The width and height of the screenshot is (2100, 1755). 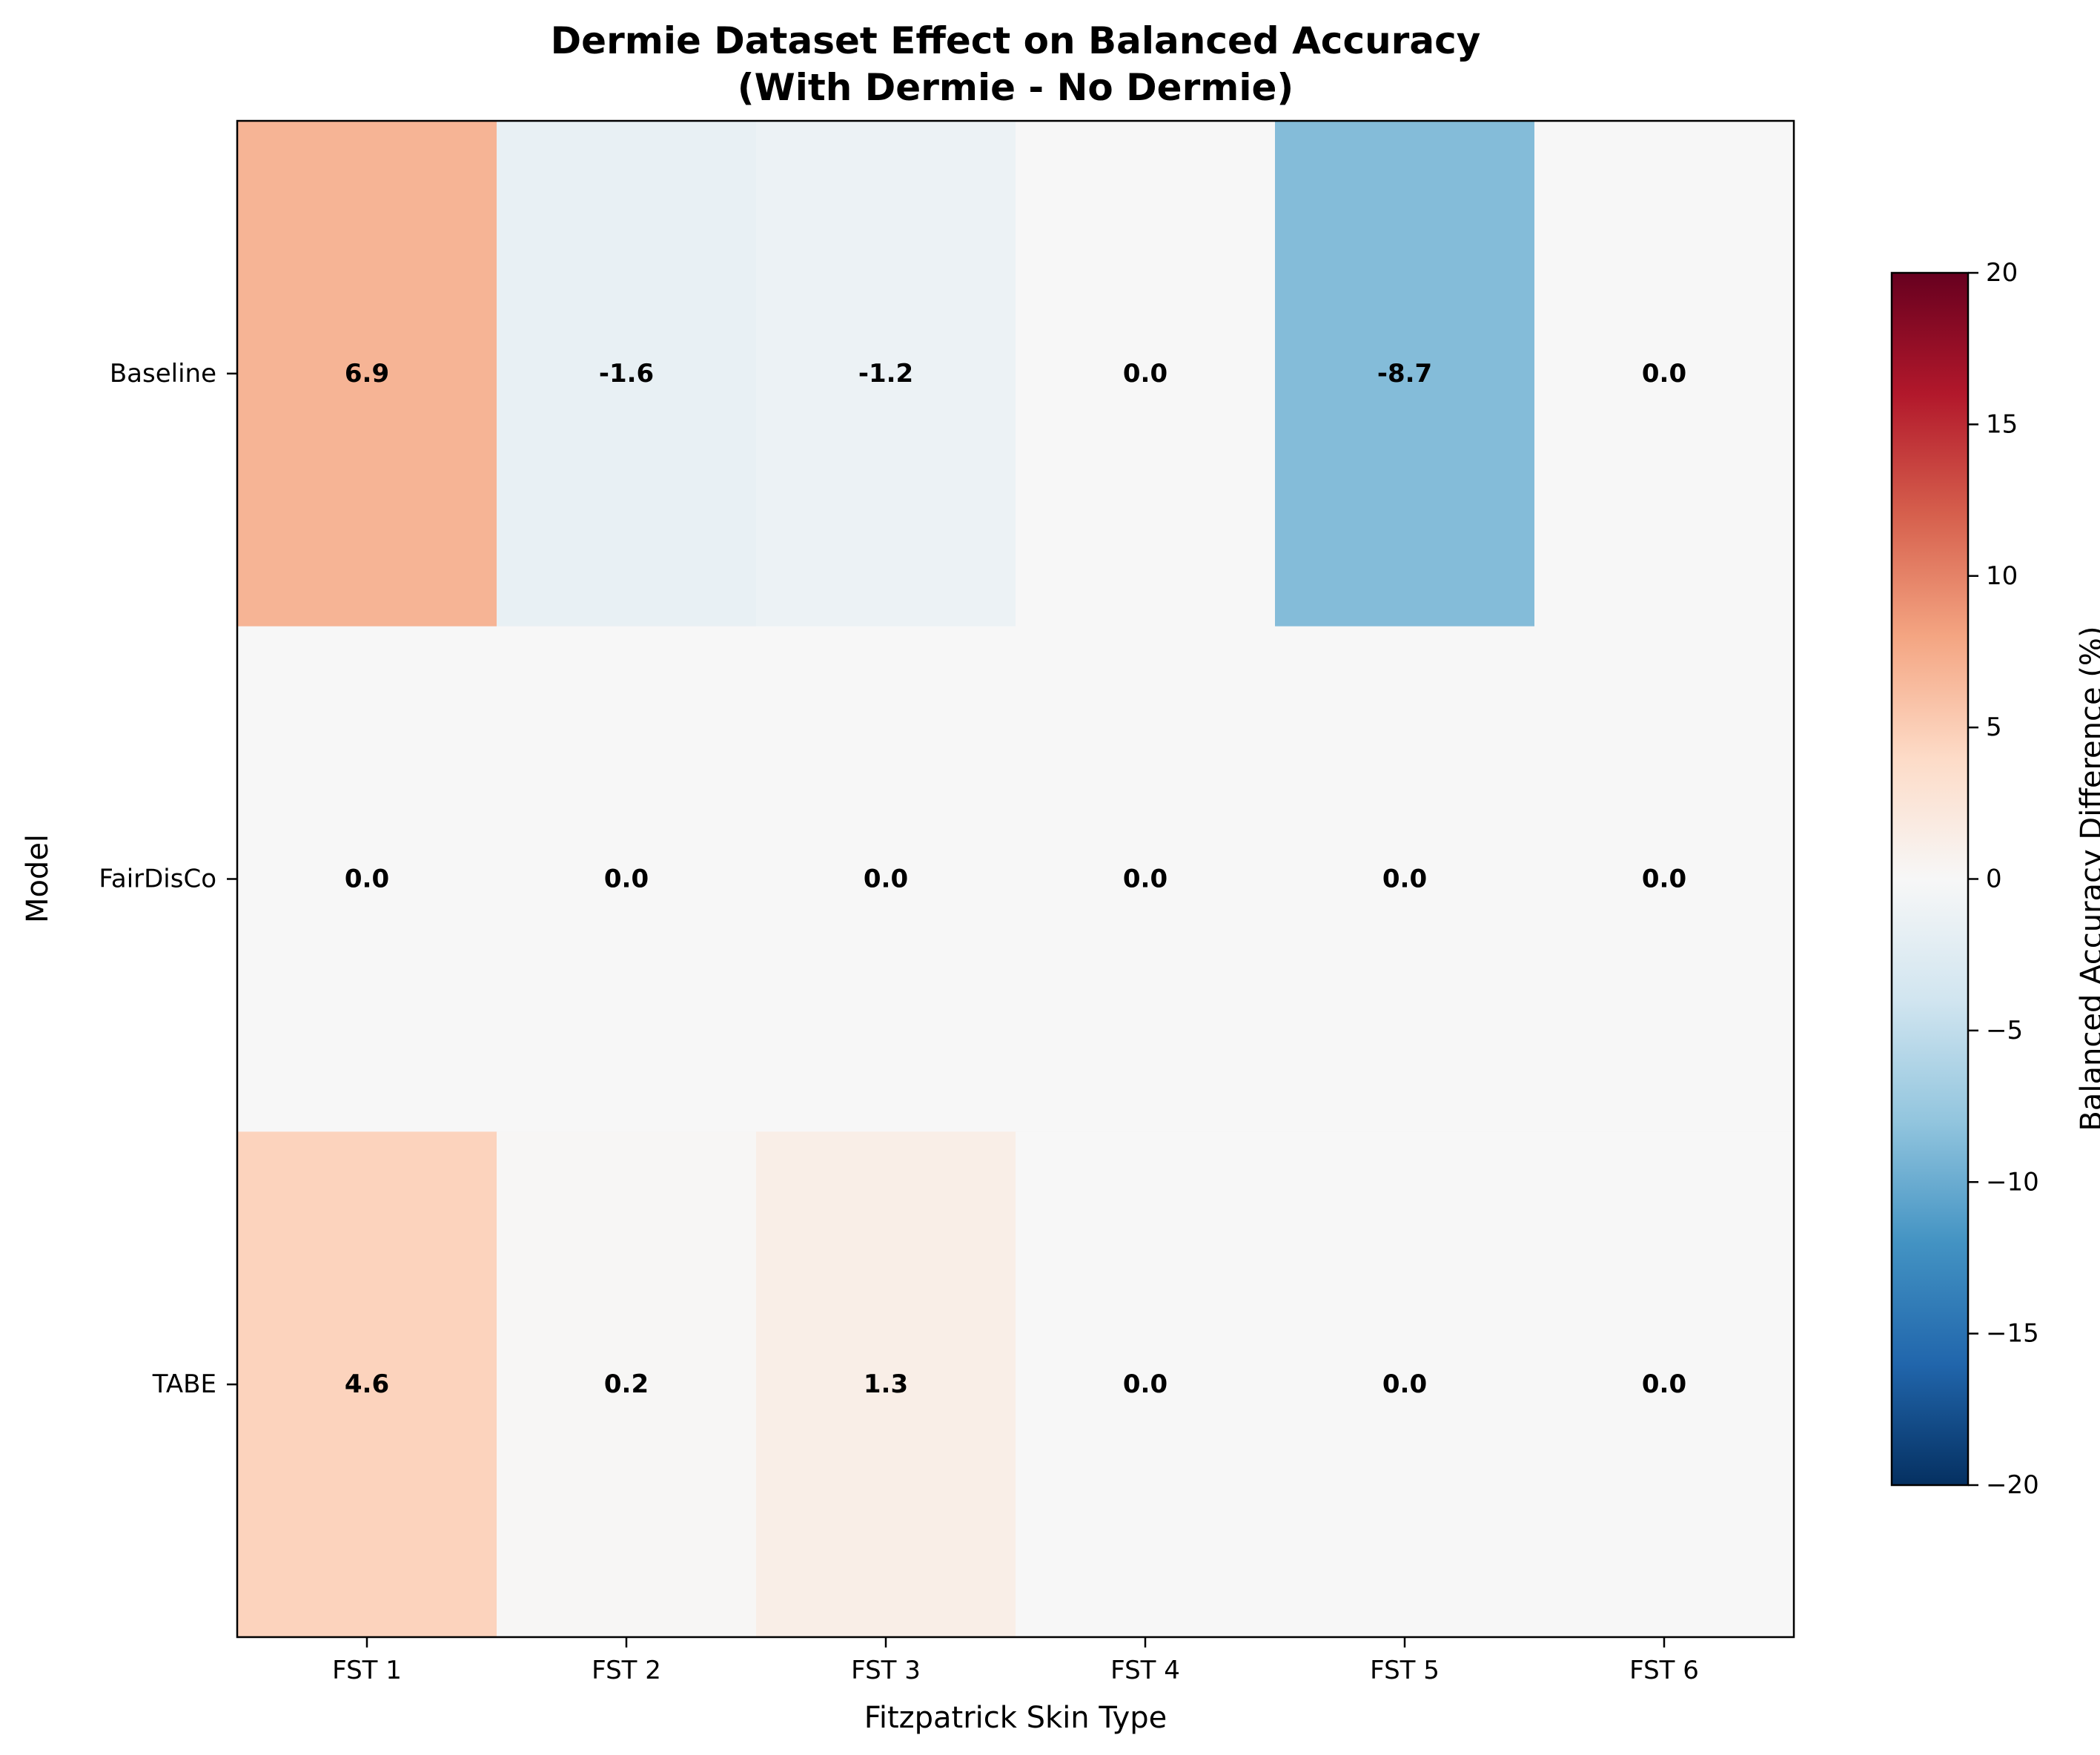 What do you see at coordinates (886, 1670) in the screenshot?
I see `x-tick-label: FST 3` at bounding box center [886, 1670].